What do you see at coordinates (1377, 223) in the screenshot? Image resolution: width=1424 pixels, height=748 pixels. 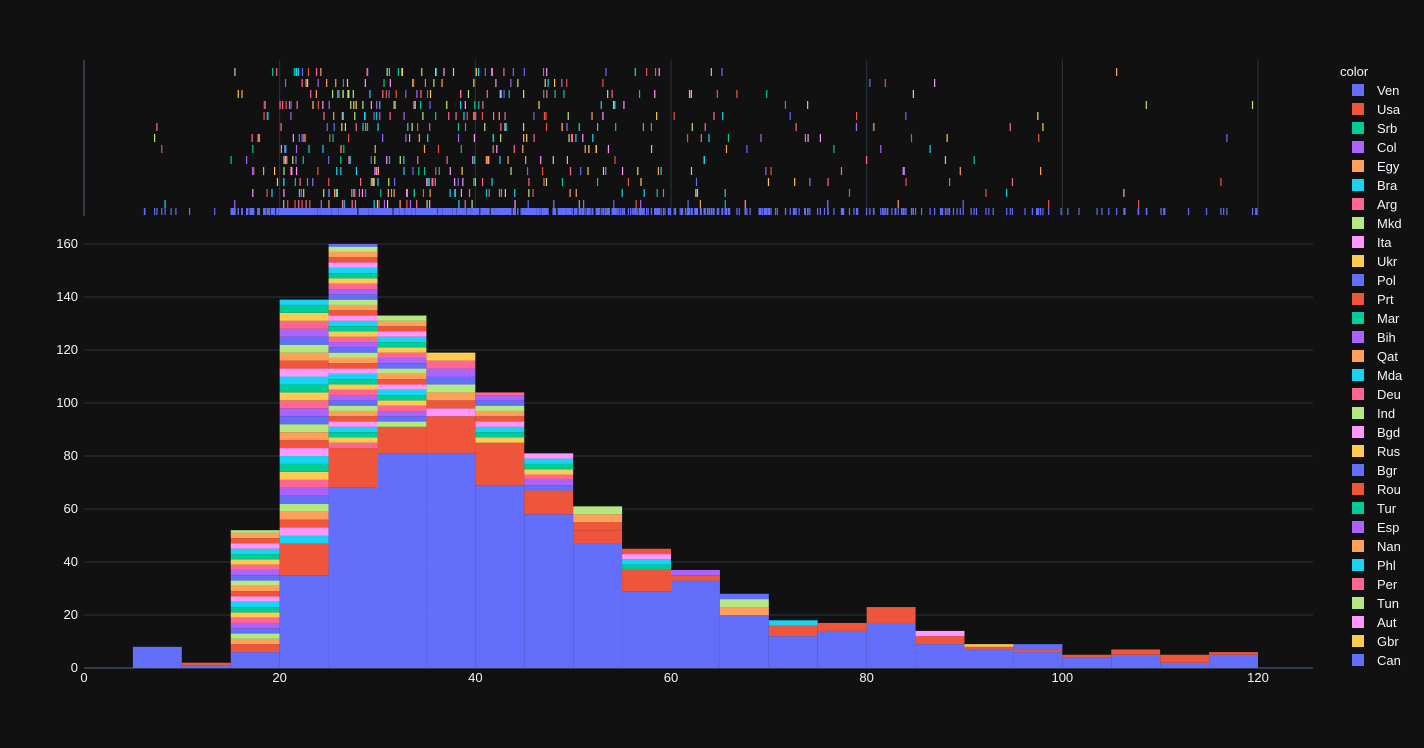 I see `legend-item: Mkd` at bounding box center [1377, 223].